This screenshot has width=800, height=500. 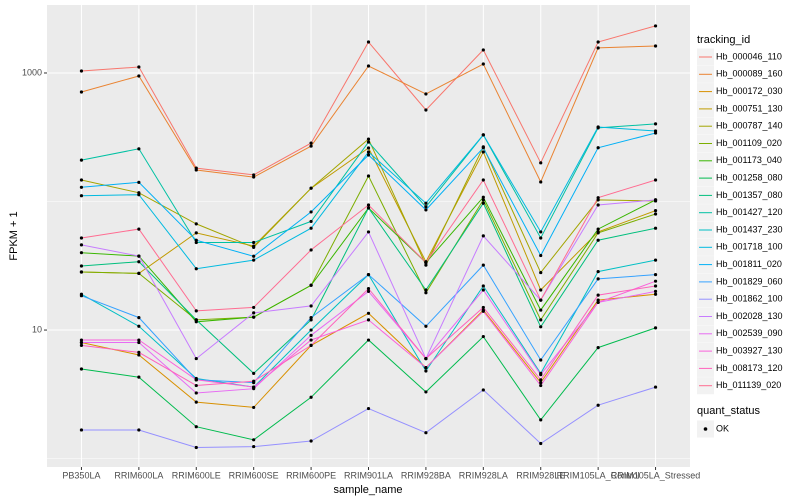 What do you see at coordinates (749, 299) in the screenshot?
I see `legend-label: Hb_001862_100` at bounding box center [749, 299].